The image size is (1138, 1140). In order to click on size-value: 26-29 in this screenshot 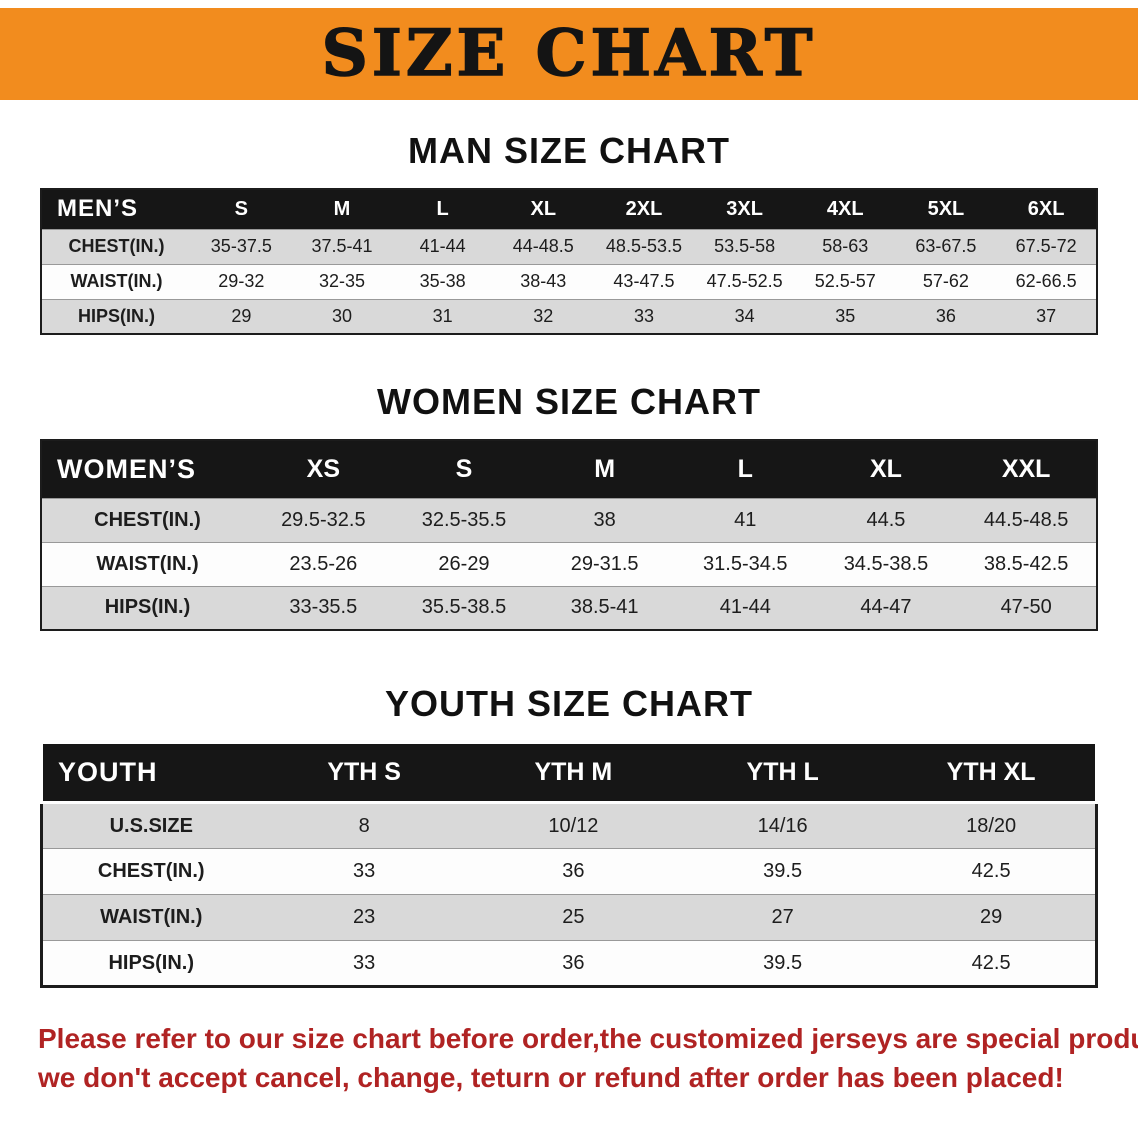, I will do `click(464, 563)`.